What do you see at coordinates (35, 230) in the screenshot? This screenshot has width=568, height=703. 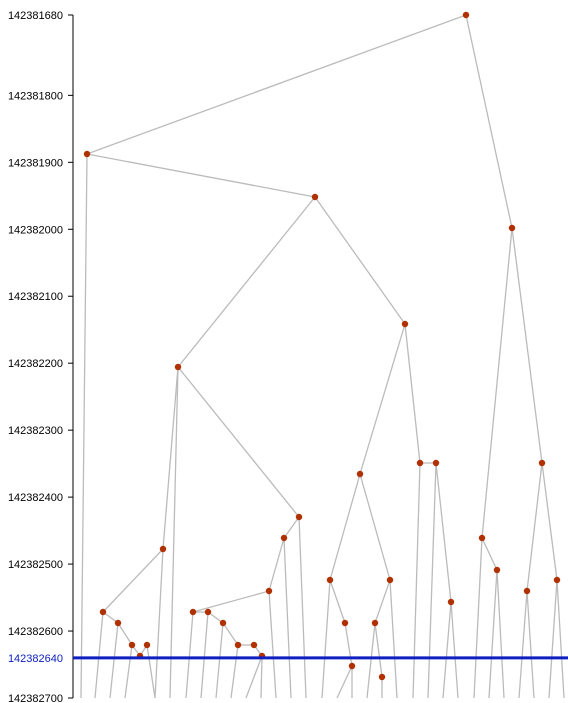 I see `y-tick-label: 142382000` at bounding box center [35, 230].